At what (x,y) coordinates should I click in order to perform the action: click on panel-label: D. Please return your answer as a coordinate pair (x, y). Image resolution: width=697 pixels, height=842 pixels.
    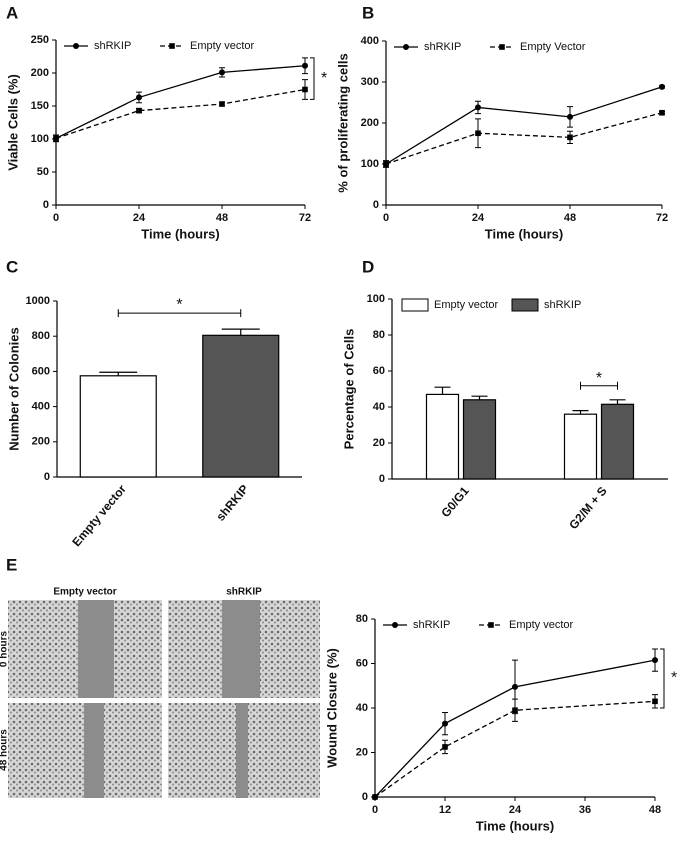
    Looking at the image, I should click on (368, 266).